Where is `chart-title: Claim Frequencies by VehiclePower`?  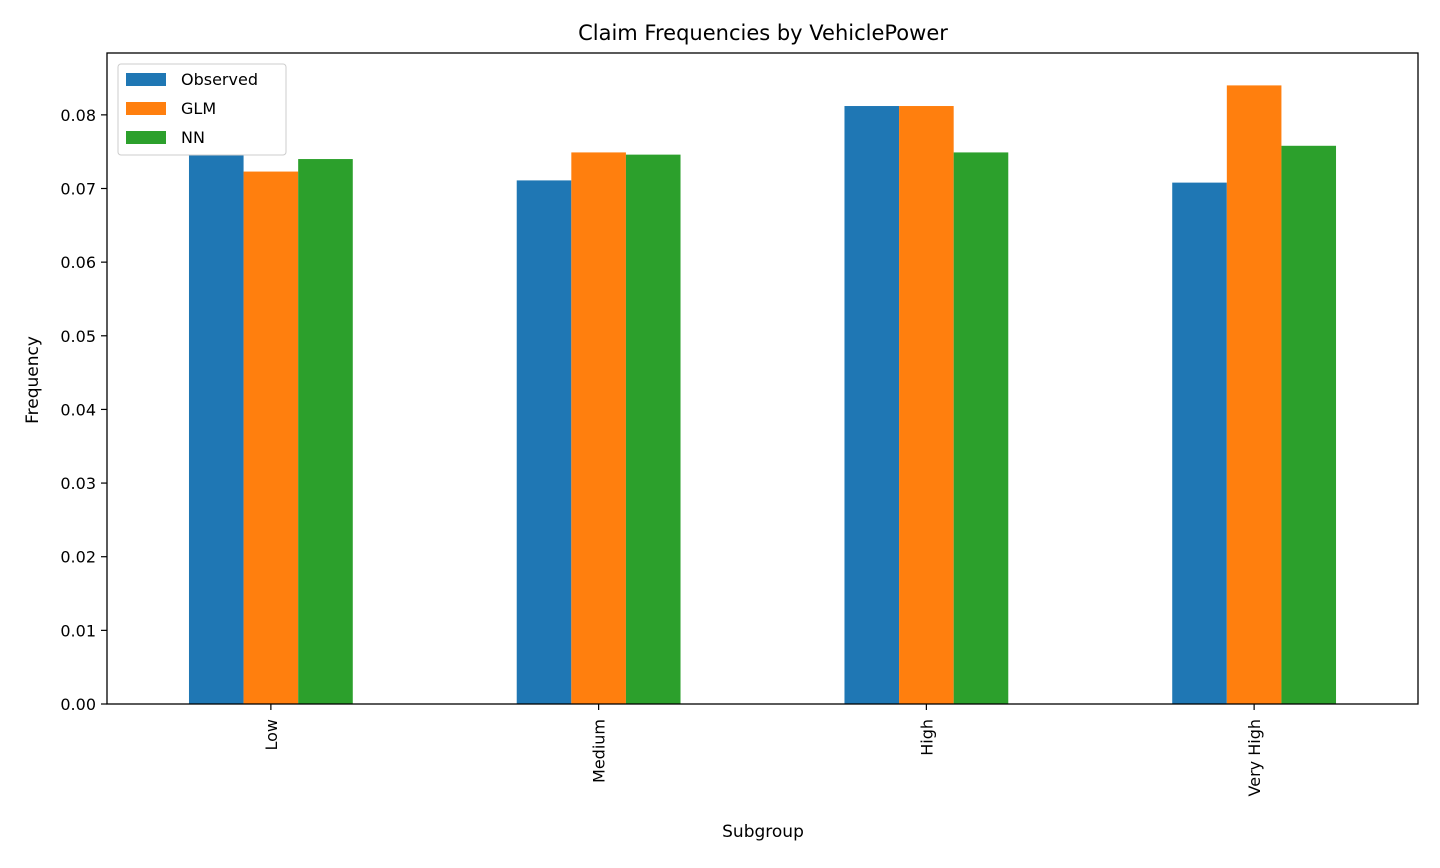
chart-title: Claim Frequencies by VehiclePower is located at coordinates (763, 33).